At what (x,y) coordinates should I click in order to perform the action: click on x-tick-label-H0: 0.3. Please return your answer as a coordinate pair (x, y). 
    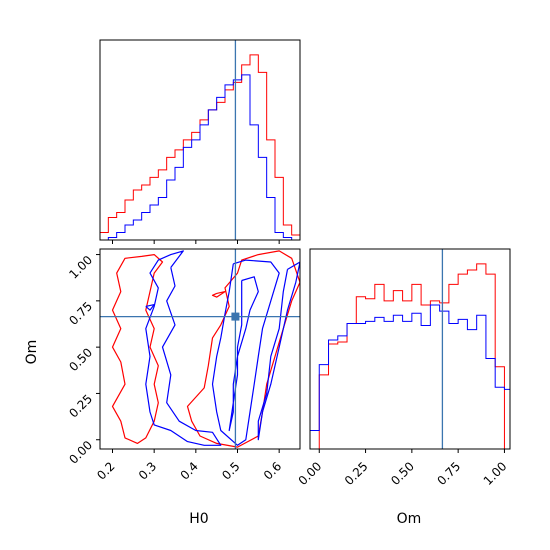
    Looking at the image, I should click on (147, 470).